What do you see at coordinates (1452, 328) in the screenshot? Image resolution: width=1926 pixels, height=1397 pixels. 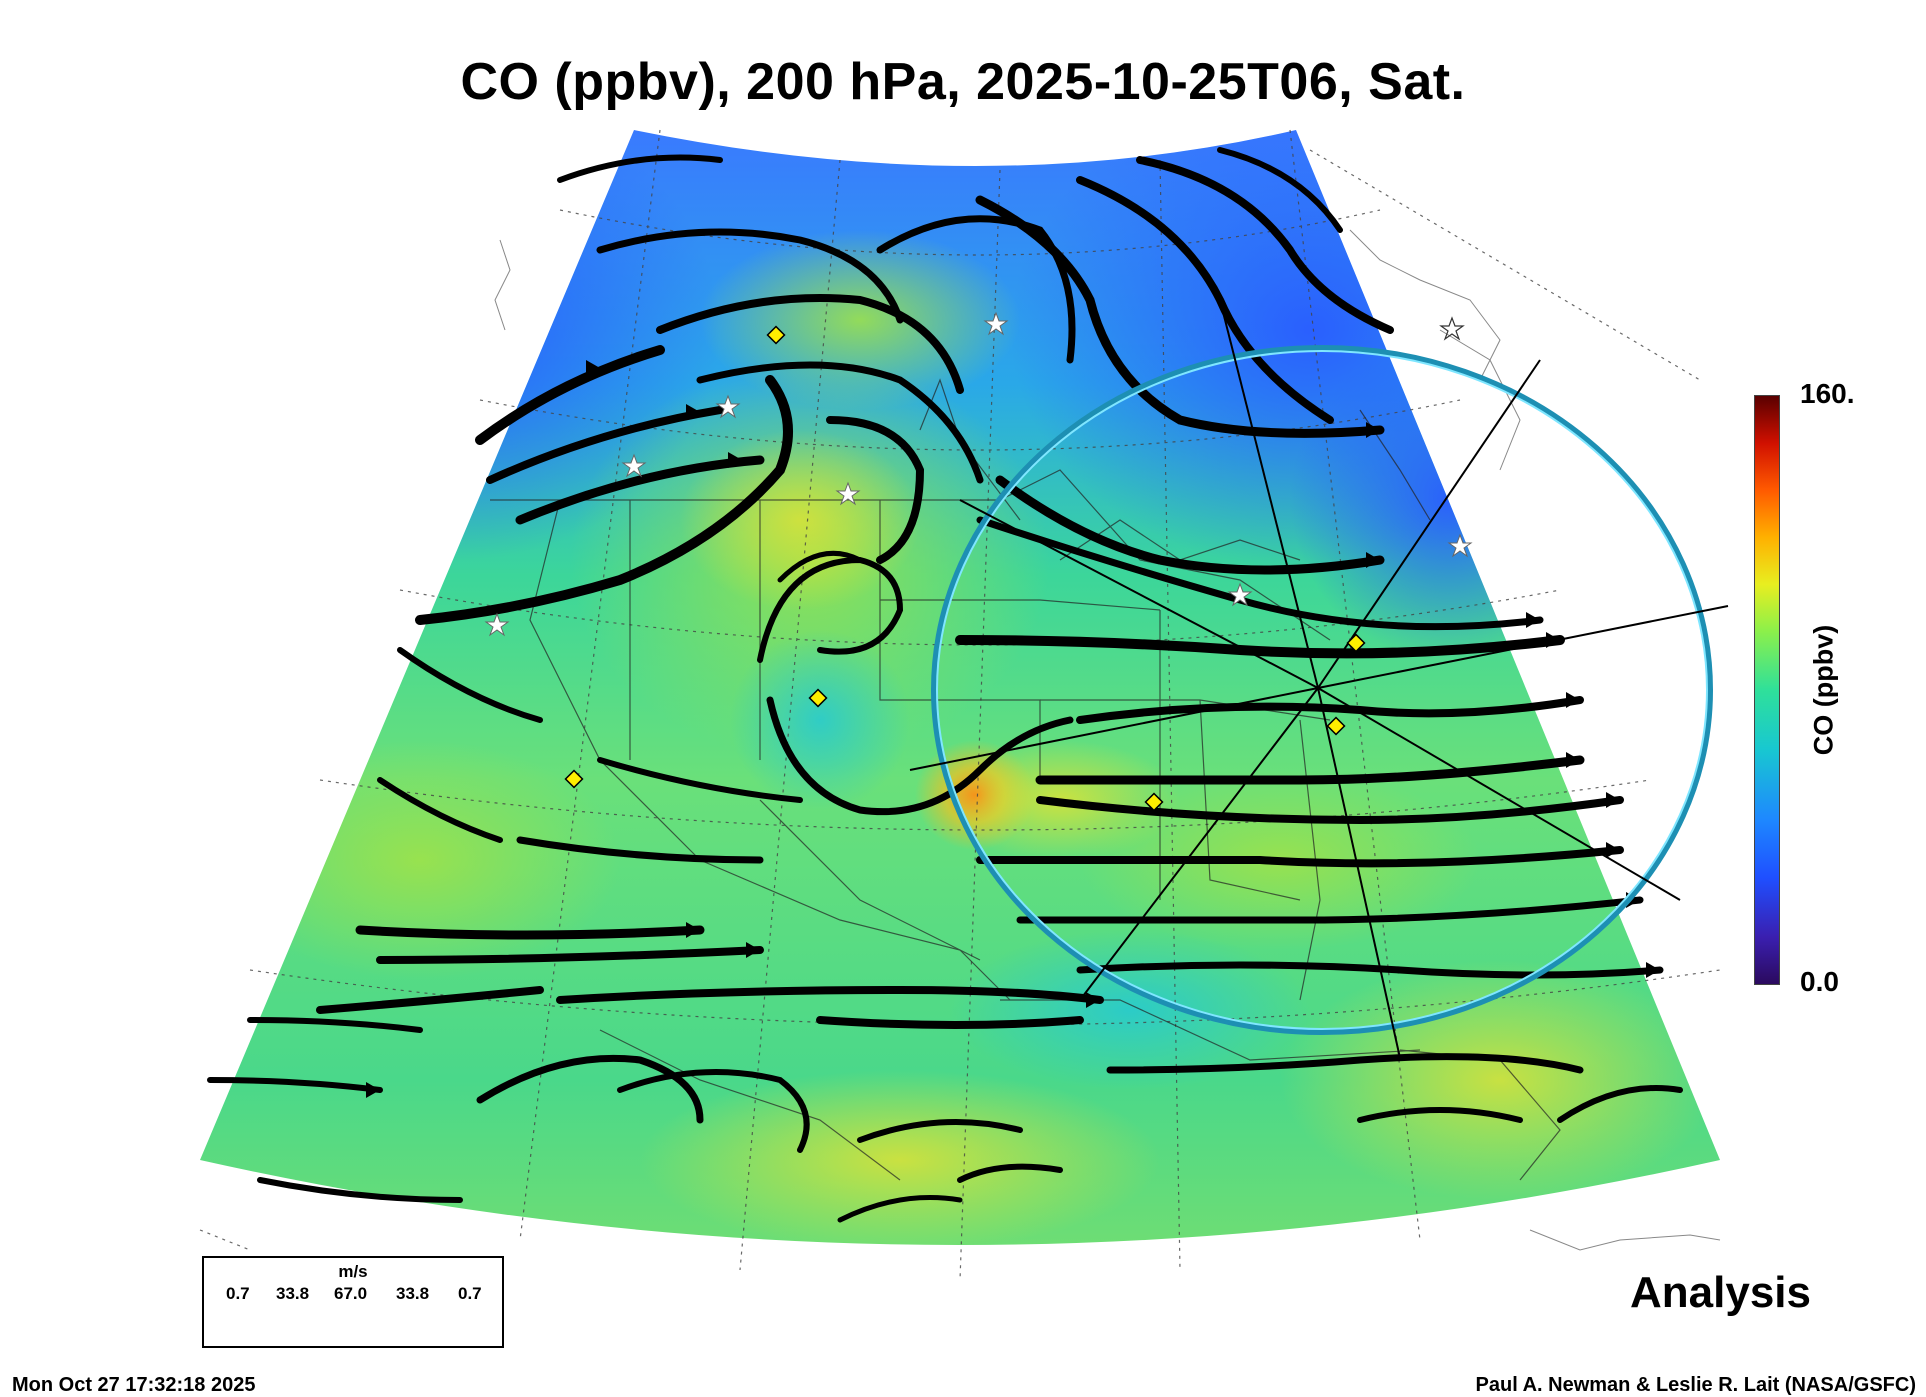 I see `hollow-star-marker` at bounding box center [1452, 328].